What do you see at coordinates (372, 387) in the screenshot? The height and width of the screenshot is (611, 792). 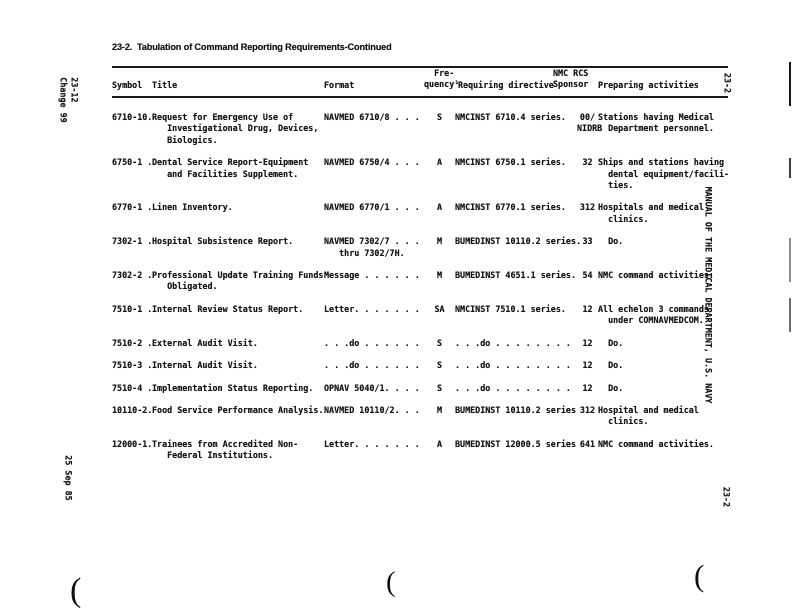 I see `cell-format: OPNAV 5040/1. . . .` at bounding box center [372, 387].